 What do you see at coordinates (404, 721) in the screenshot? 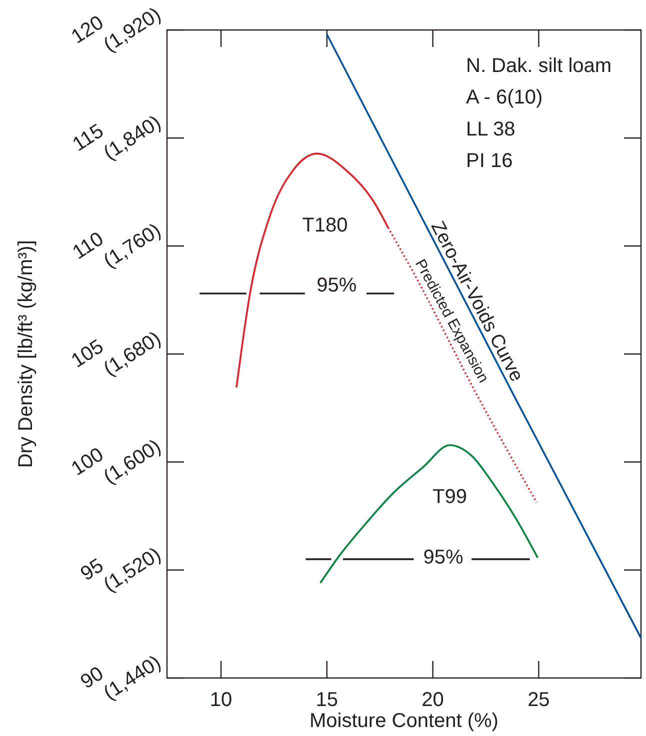
I see `x-axis-title: Moisture Content (%)` at bounding box center [404, 721].